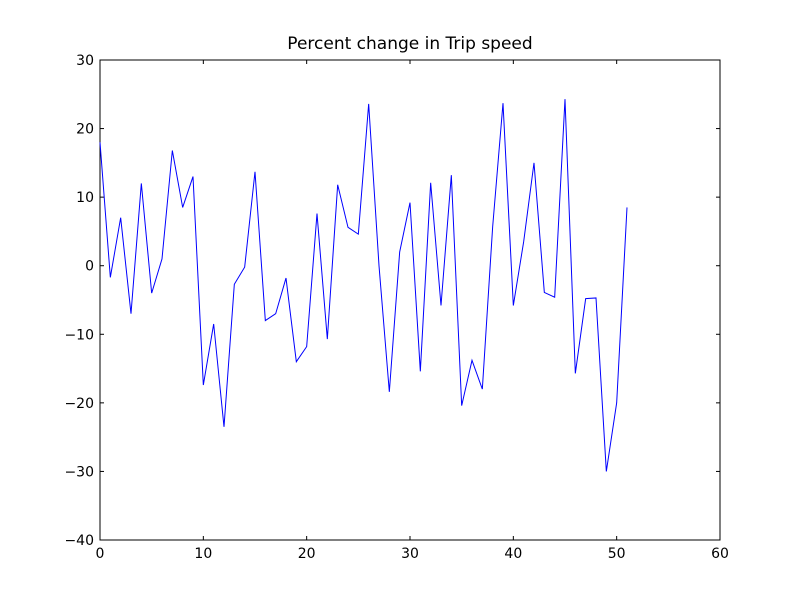 This screenshot has height=600, width=800. What do you see at coordinates (410, 554) in the screenshot?
I see `x-tick-label: 30` at bounding box center [410, 554].